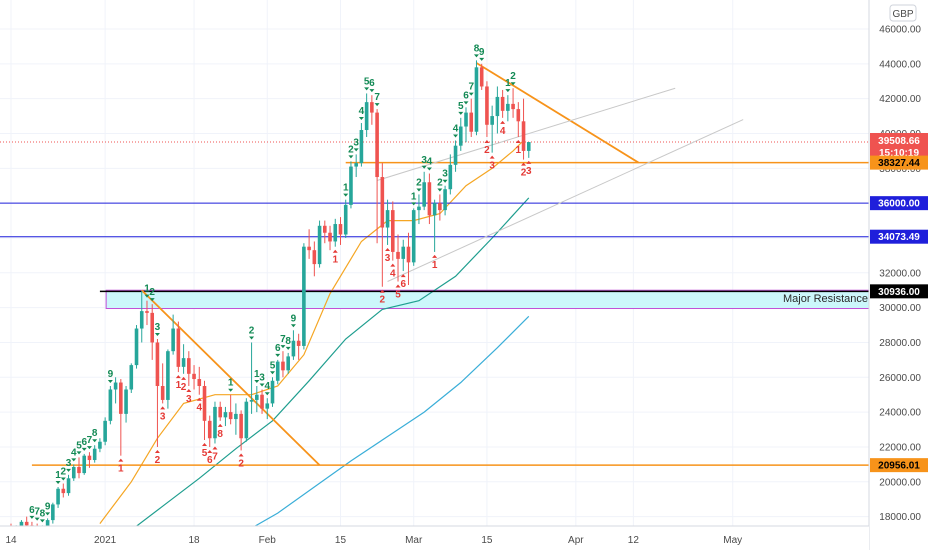  Describe the element at coordinates (273, 365) in the screenshot. I see `td-count-label: 5` at that location.